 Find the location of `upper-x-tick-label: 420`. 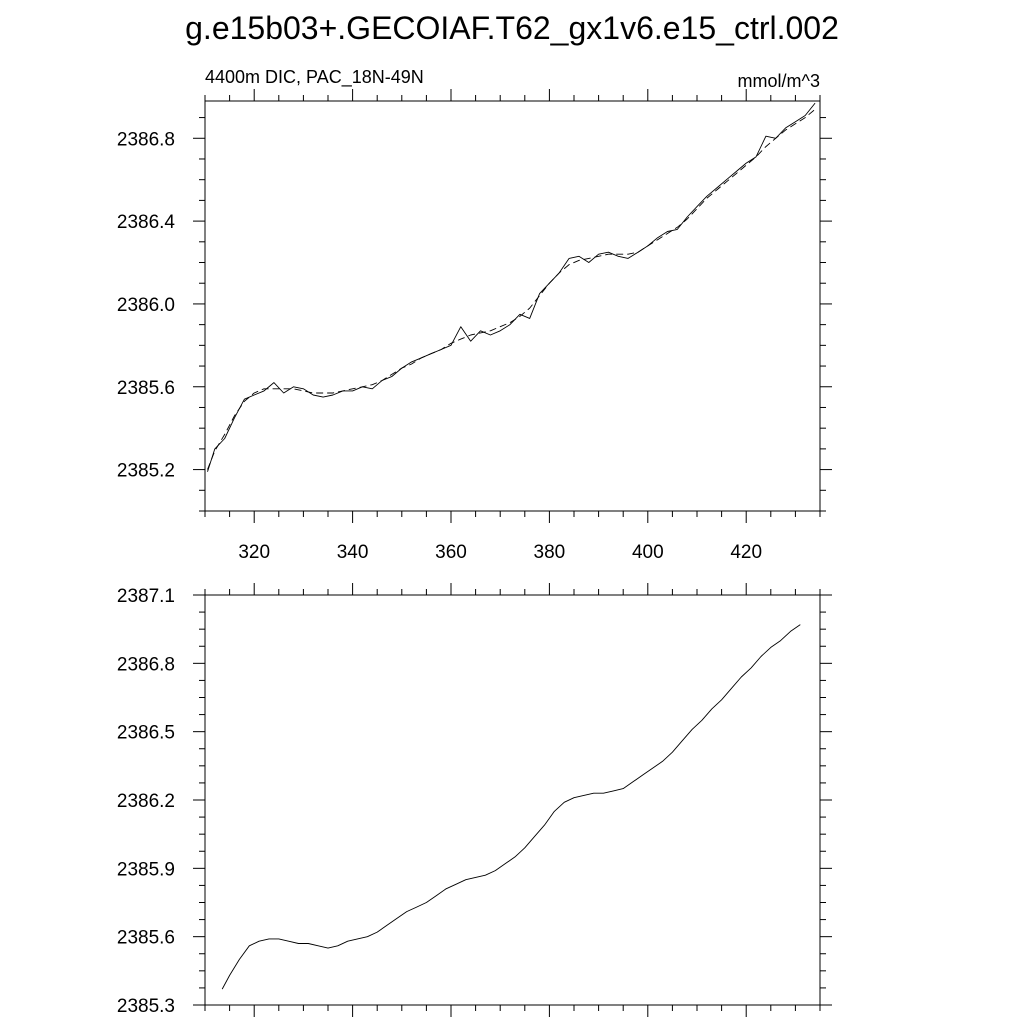

upper-x-tick-label: 420 is located at coordinates (746, 552).